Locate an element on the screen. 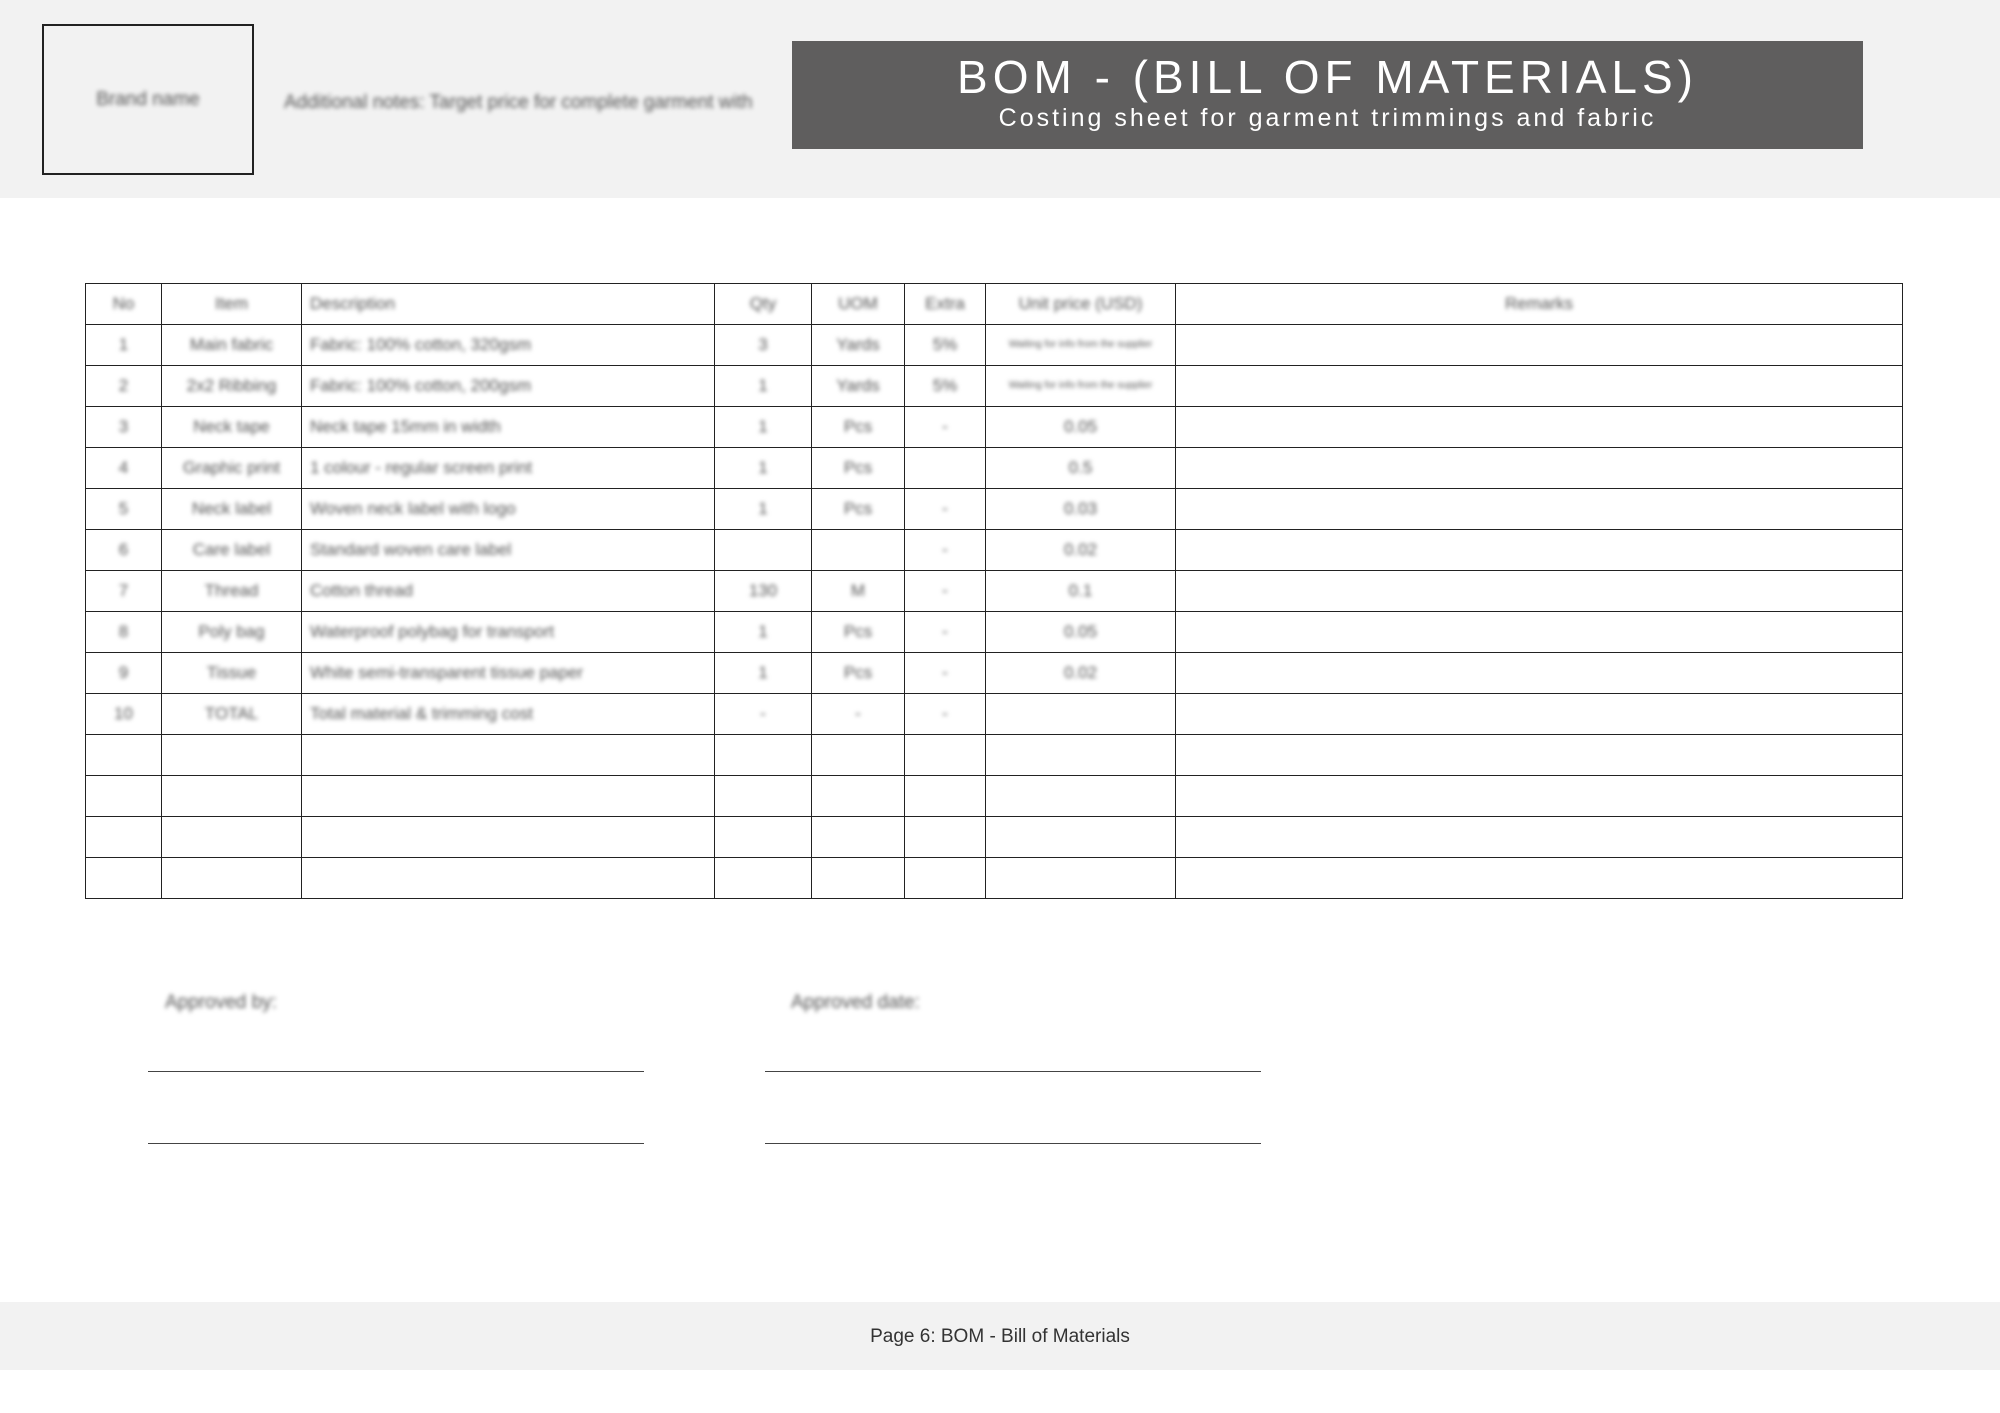 Image resolution: width=2000 pixels, height=1413 pixels. table-cell: Waterproof polybag for transport is located at coordinates (508, 632).